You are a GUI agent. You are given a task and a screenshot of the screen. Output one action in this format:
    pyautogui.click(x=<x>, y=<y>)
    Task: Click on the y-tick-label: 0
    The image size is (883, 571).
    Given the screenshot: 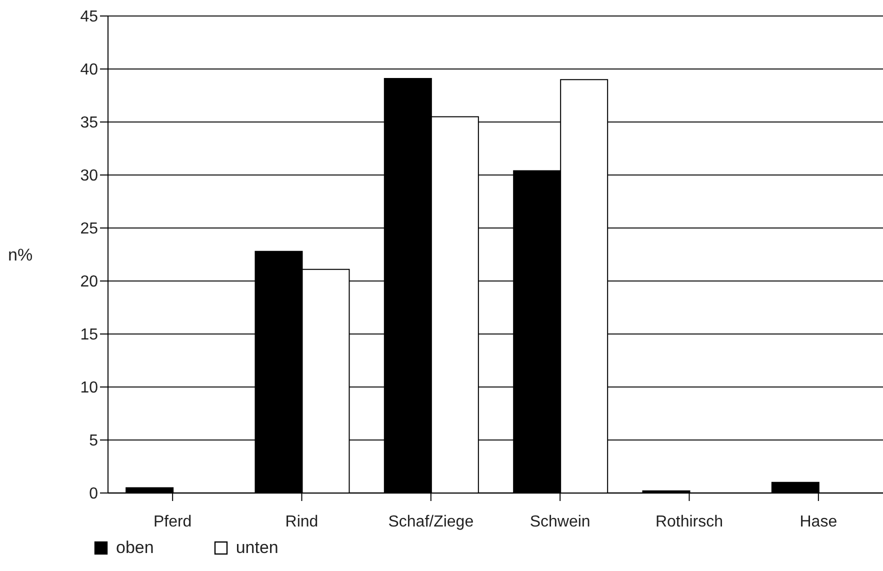 What is the action you would take?
    pyautogui.click(x=93, y=494)
    